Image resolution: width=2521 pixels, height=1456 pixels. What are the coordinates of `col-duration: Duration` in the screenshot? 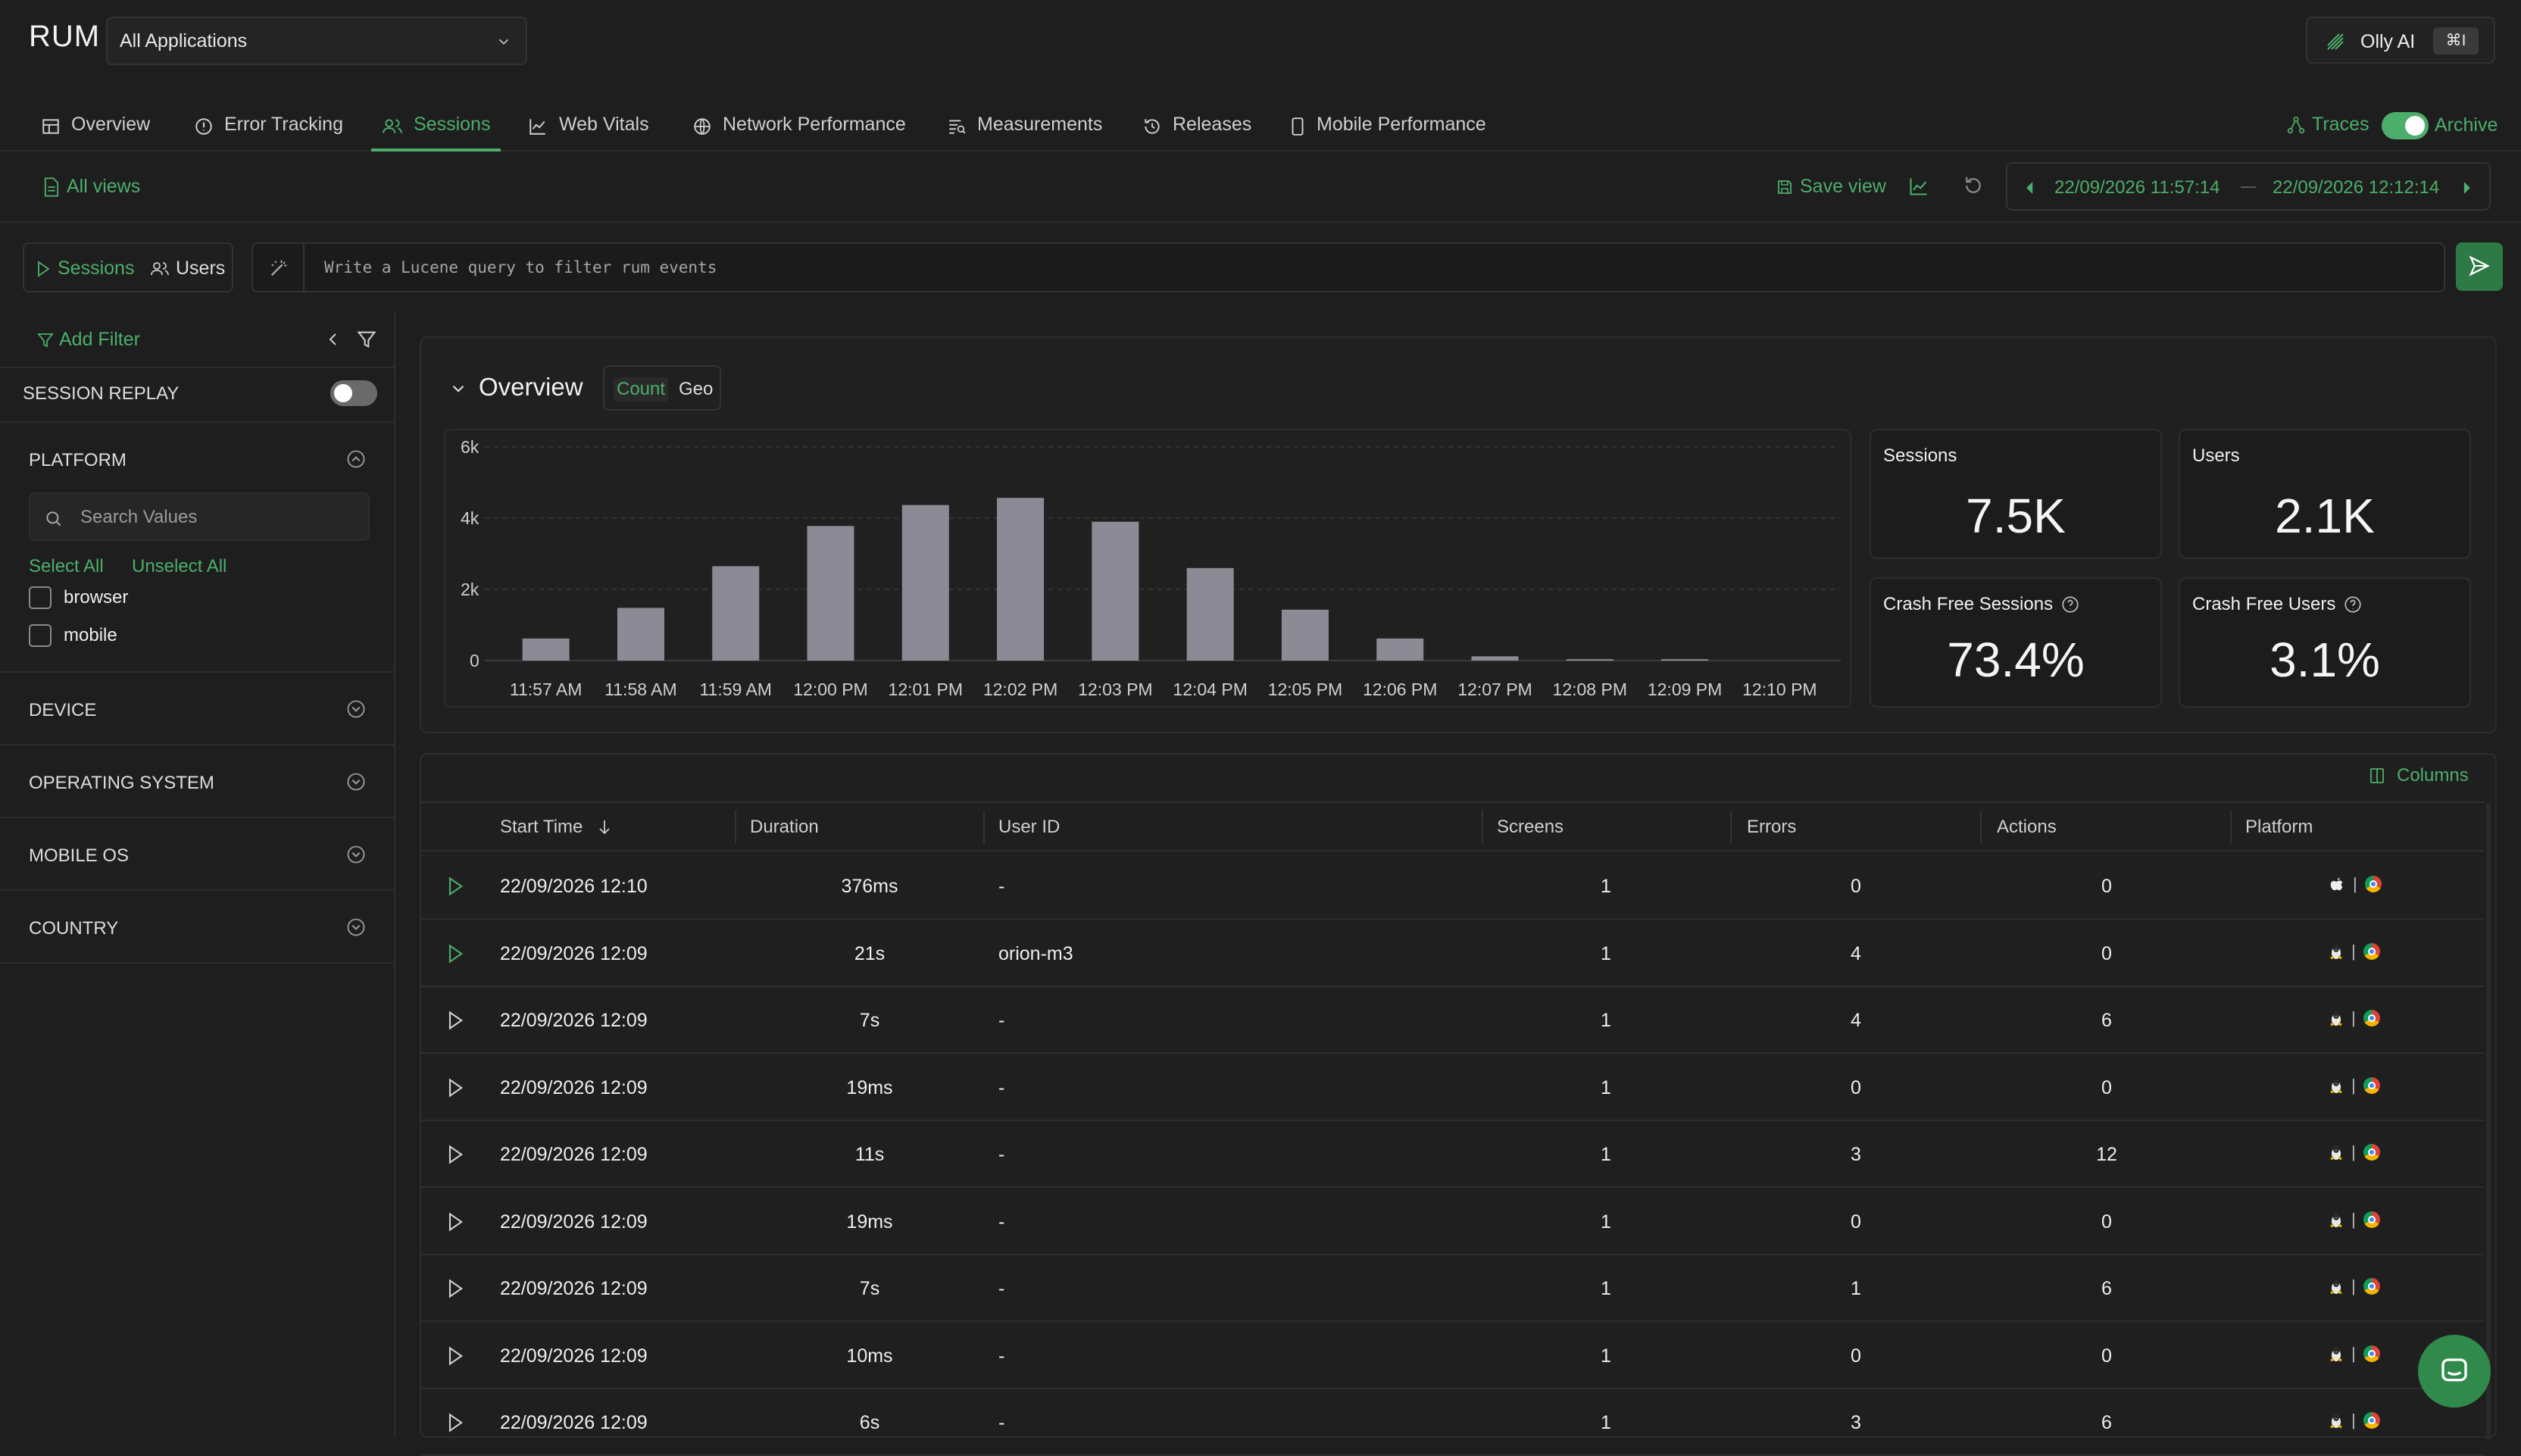 It's located at (784, 827).